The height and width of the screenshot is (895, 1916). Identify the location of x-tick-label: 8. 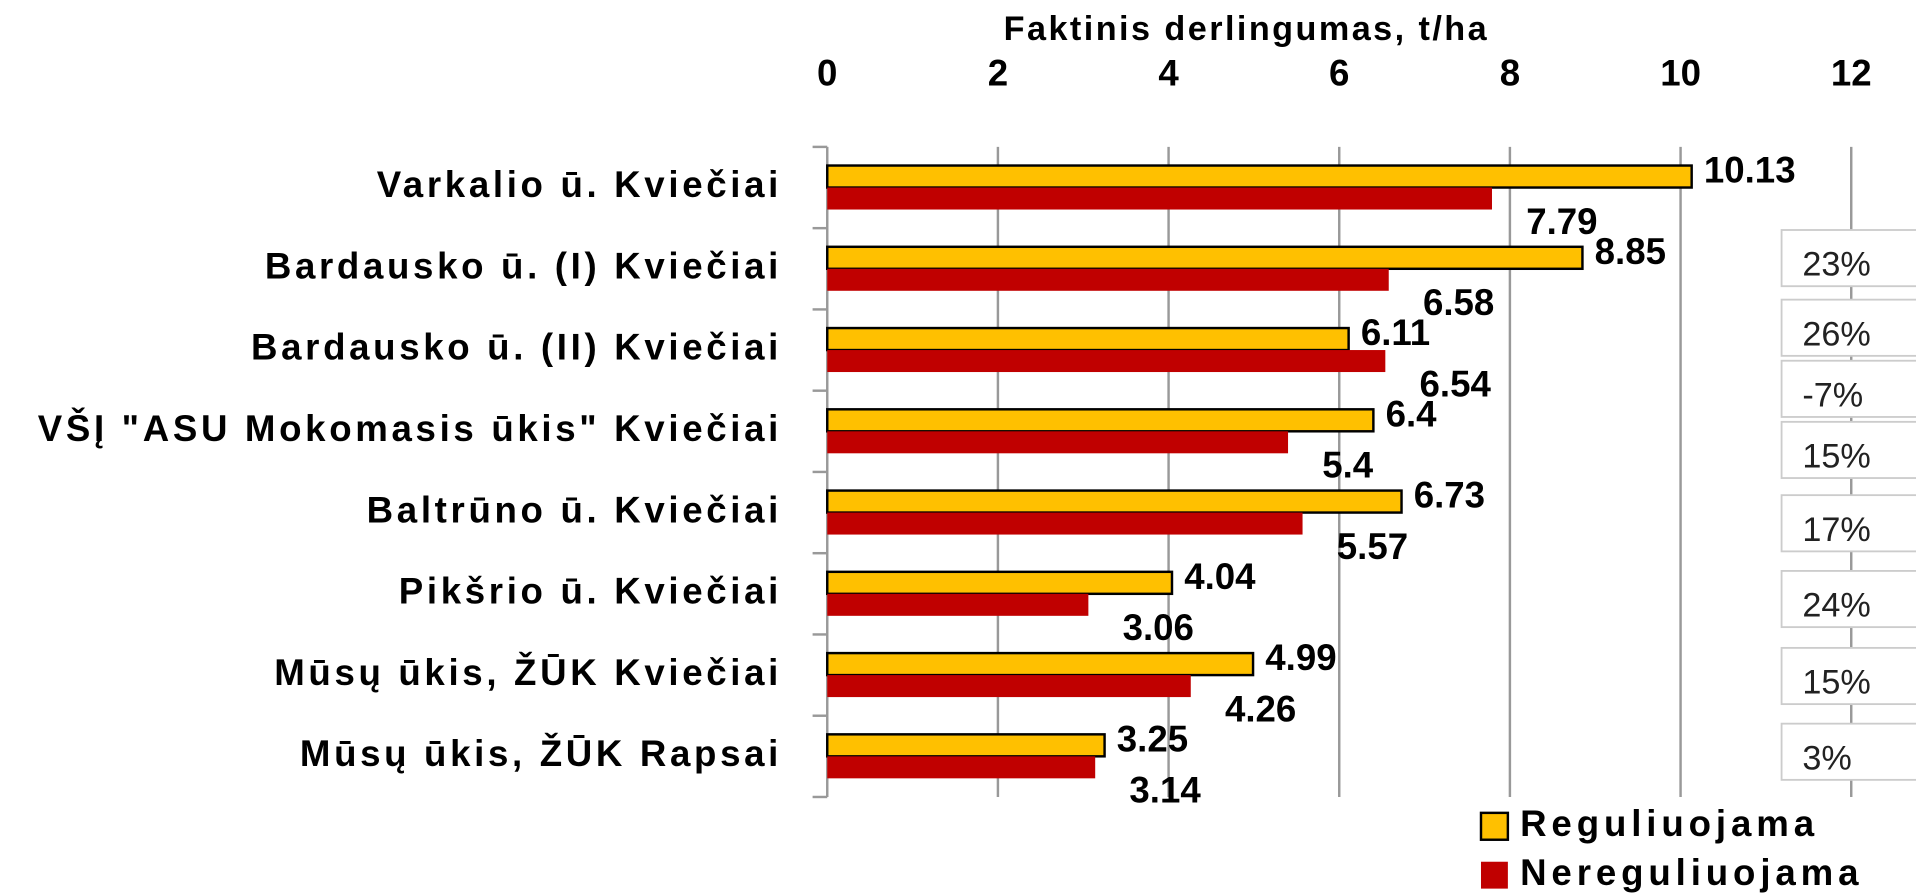
(1510, 73).